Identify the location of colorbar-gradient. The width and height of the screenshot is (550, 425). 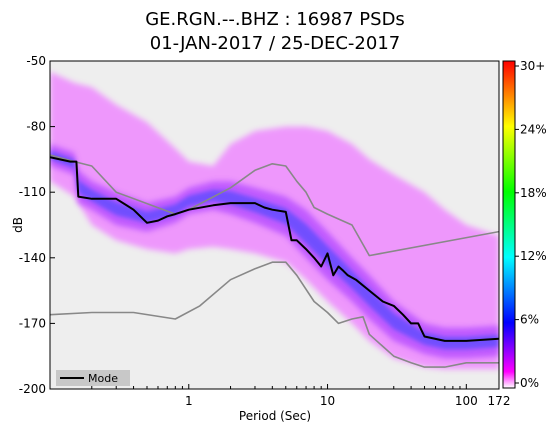
(509, 224).